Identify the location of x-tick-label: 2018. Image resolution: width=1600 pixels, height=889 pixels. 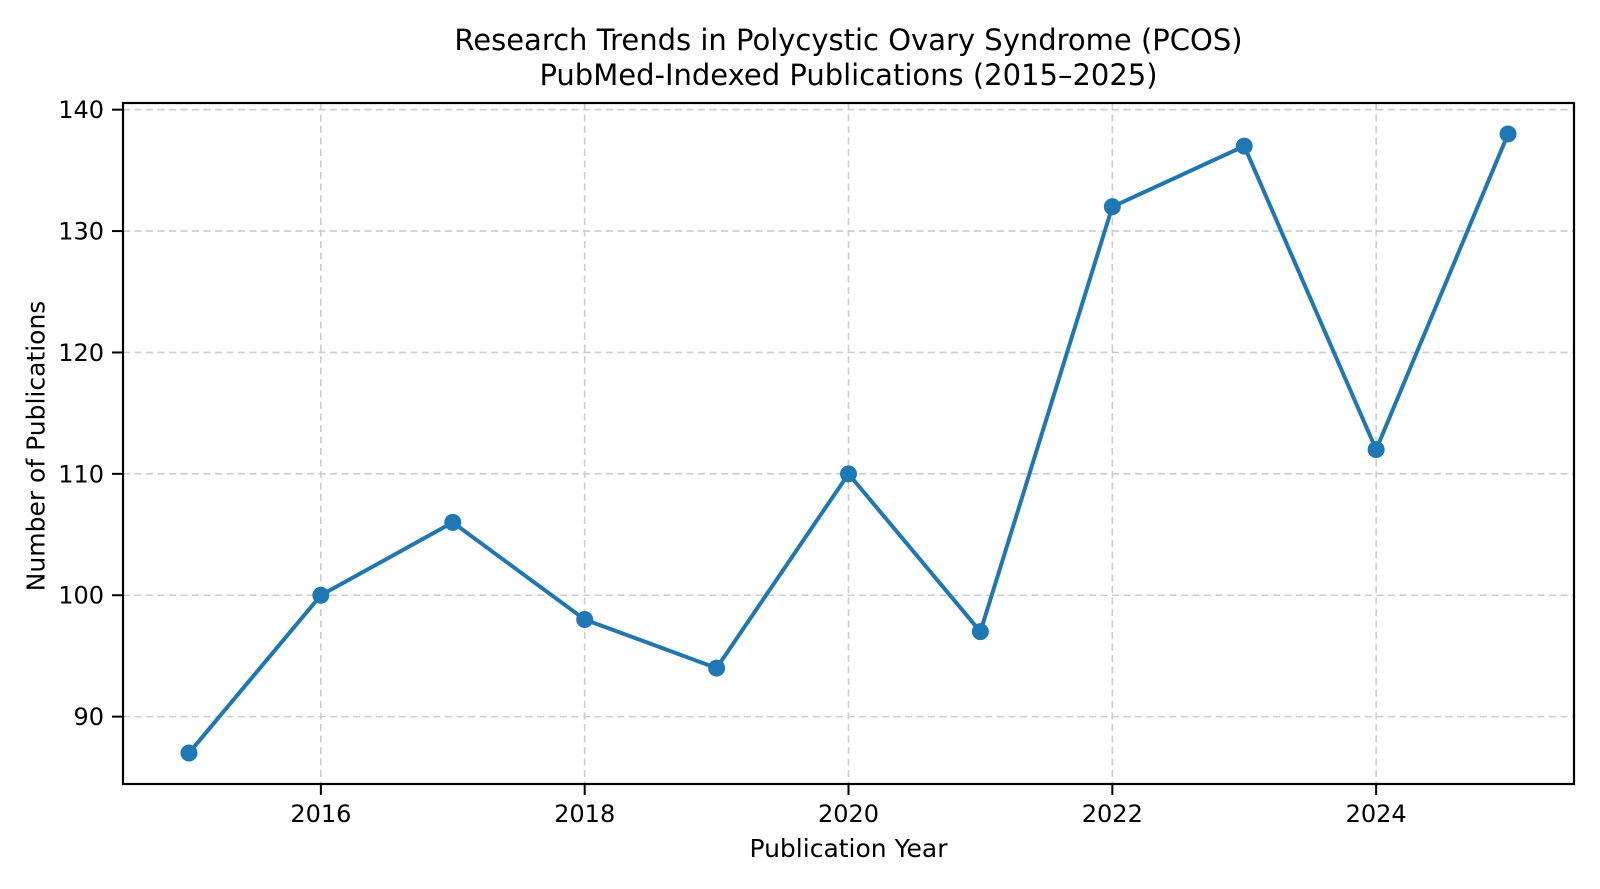
(584, 814).